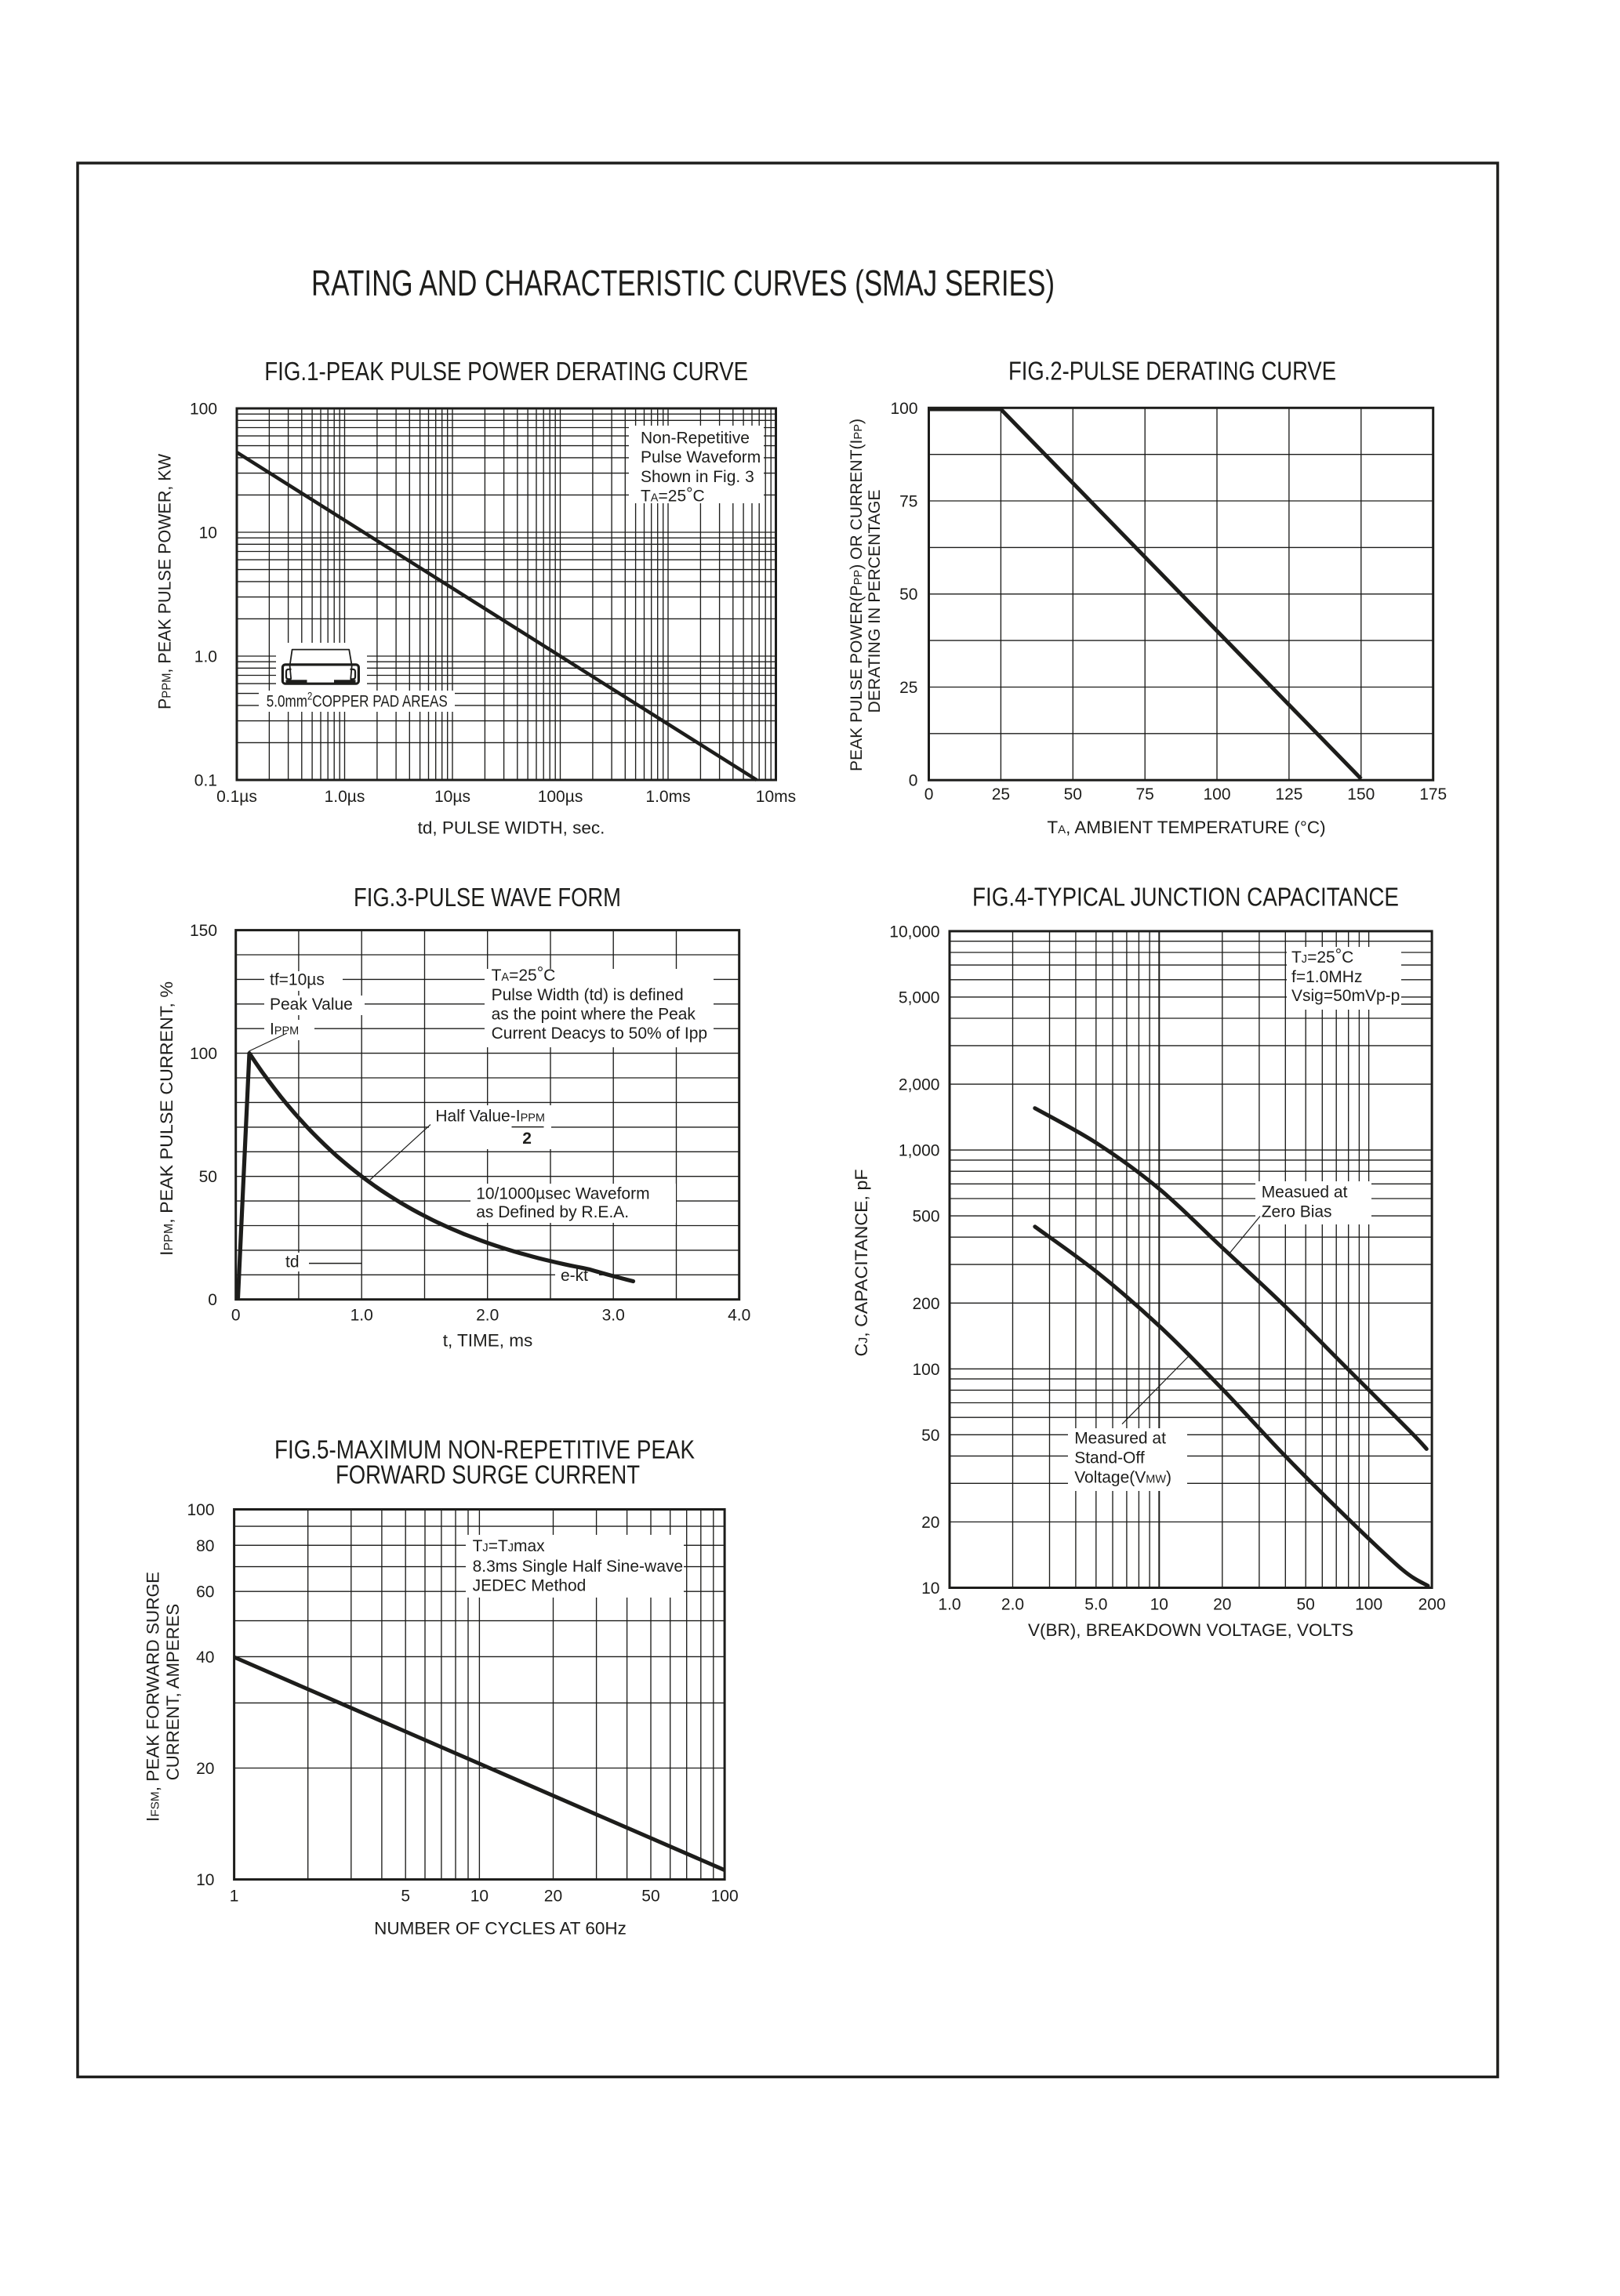 This screenshot has width=1620, height=2296. What do you see at coordinates (1222, 1605) in the screenshot?
I see `svg-text: 20` at bounding box center [1222, 1605].